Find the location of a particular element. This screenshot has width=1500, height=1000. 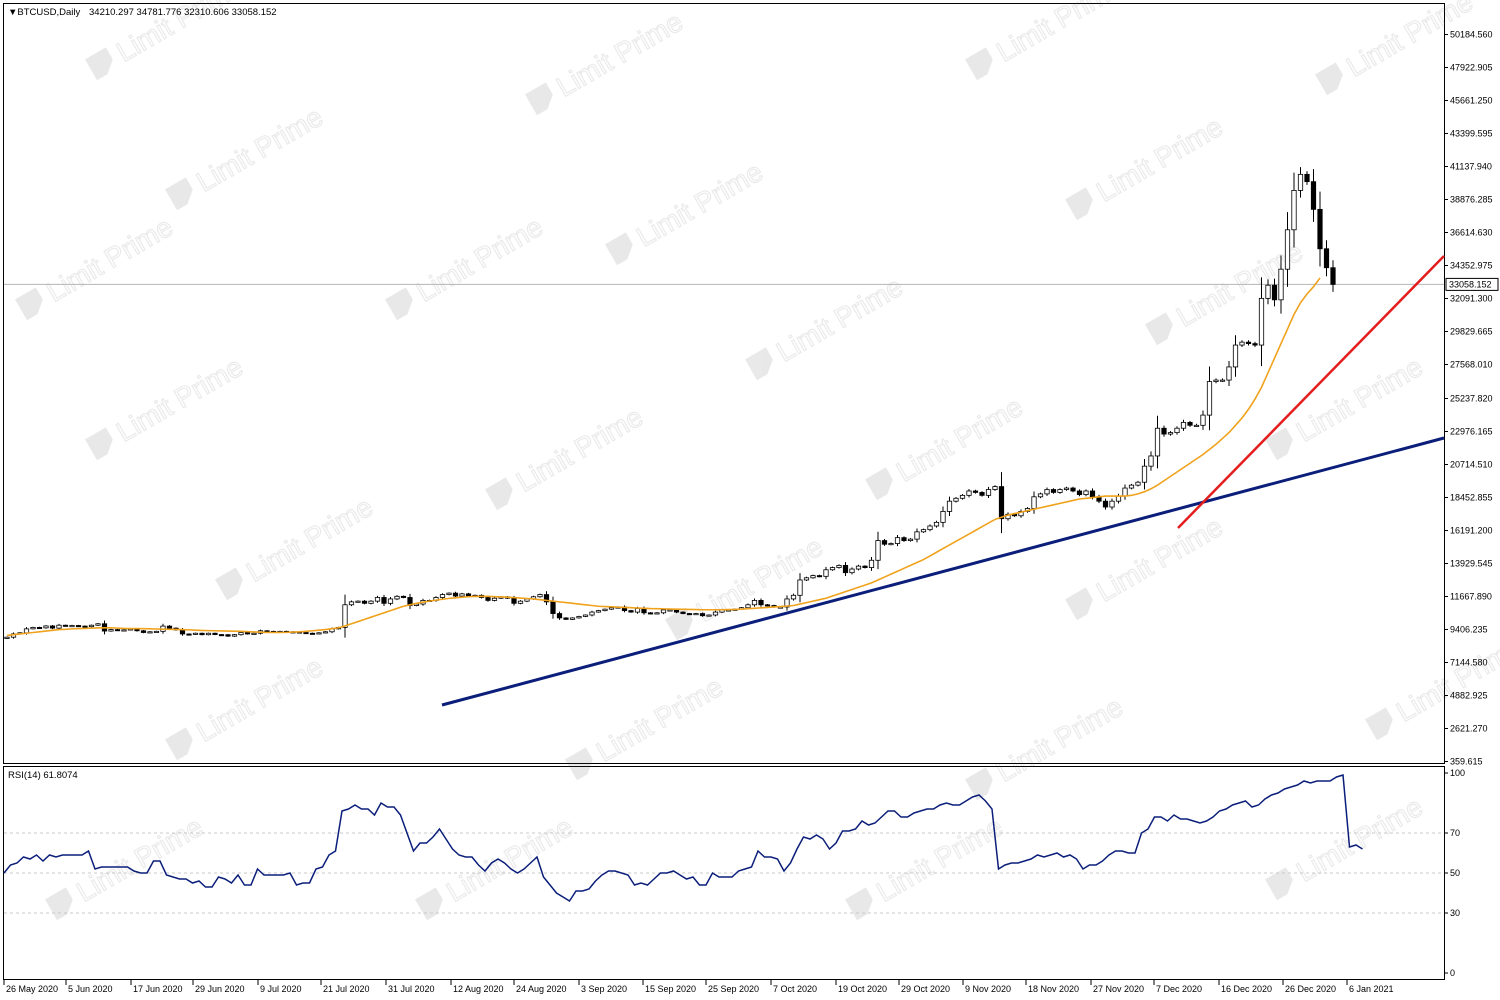

time-axis-label: 7 Dec 2020 is located at coordinates (1179, 989).